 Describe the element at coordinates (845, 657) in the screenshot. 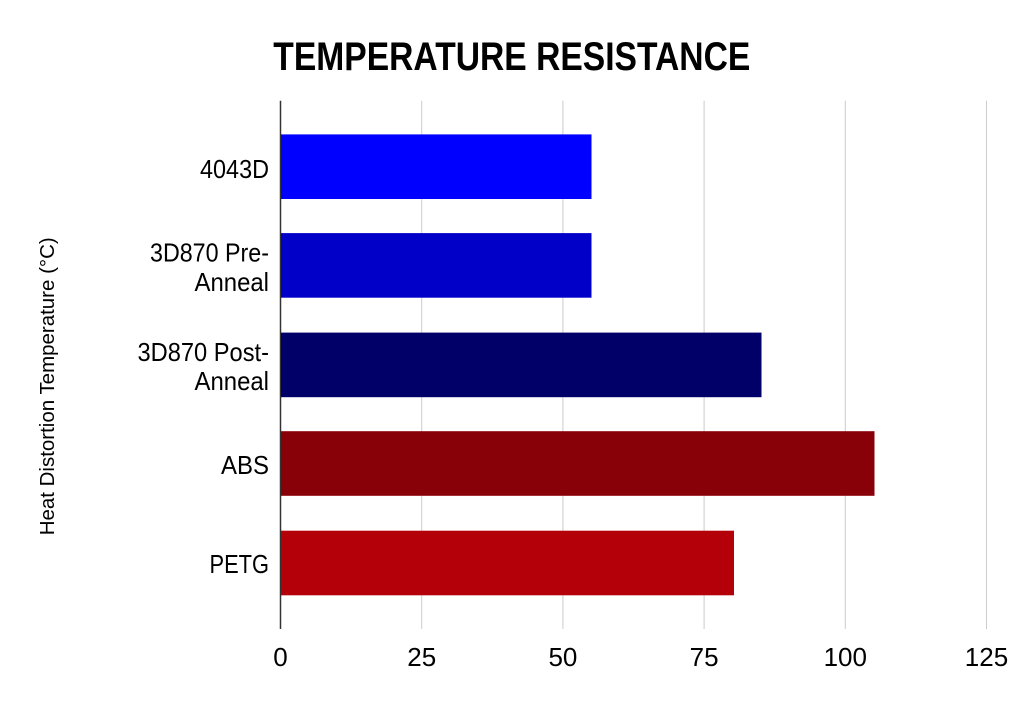

I see `svg-text: 100` at that location.